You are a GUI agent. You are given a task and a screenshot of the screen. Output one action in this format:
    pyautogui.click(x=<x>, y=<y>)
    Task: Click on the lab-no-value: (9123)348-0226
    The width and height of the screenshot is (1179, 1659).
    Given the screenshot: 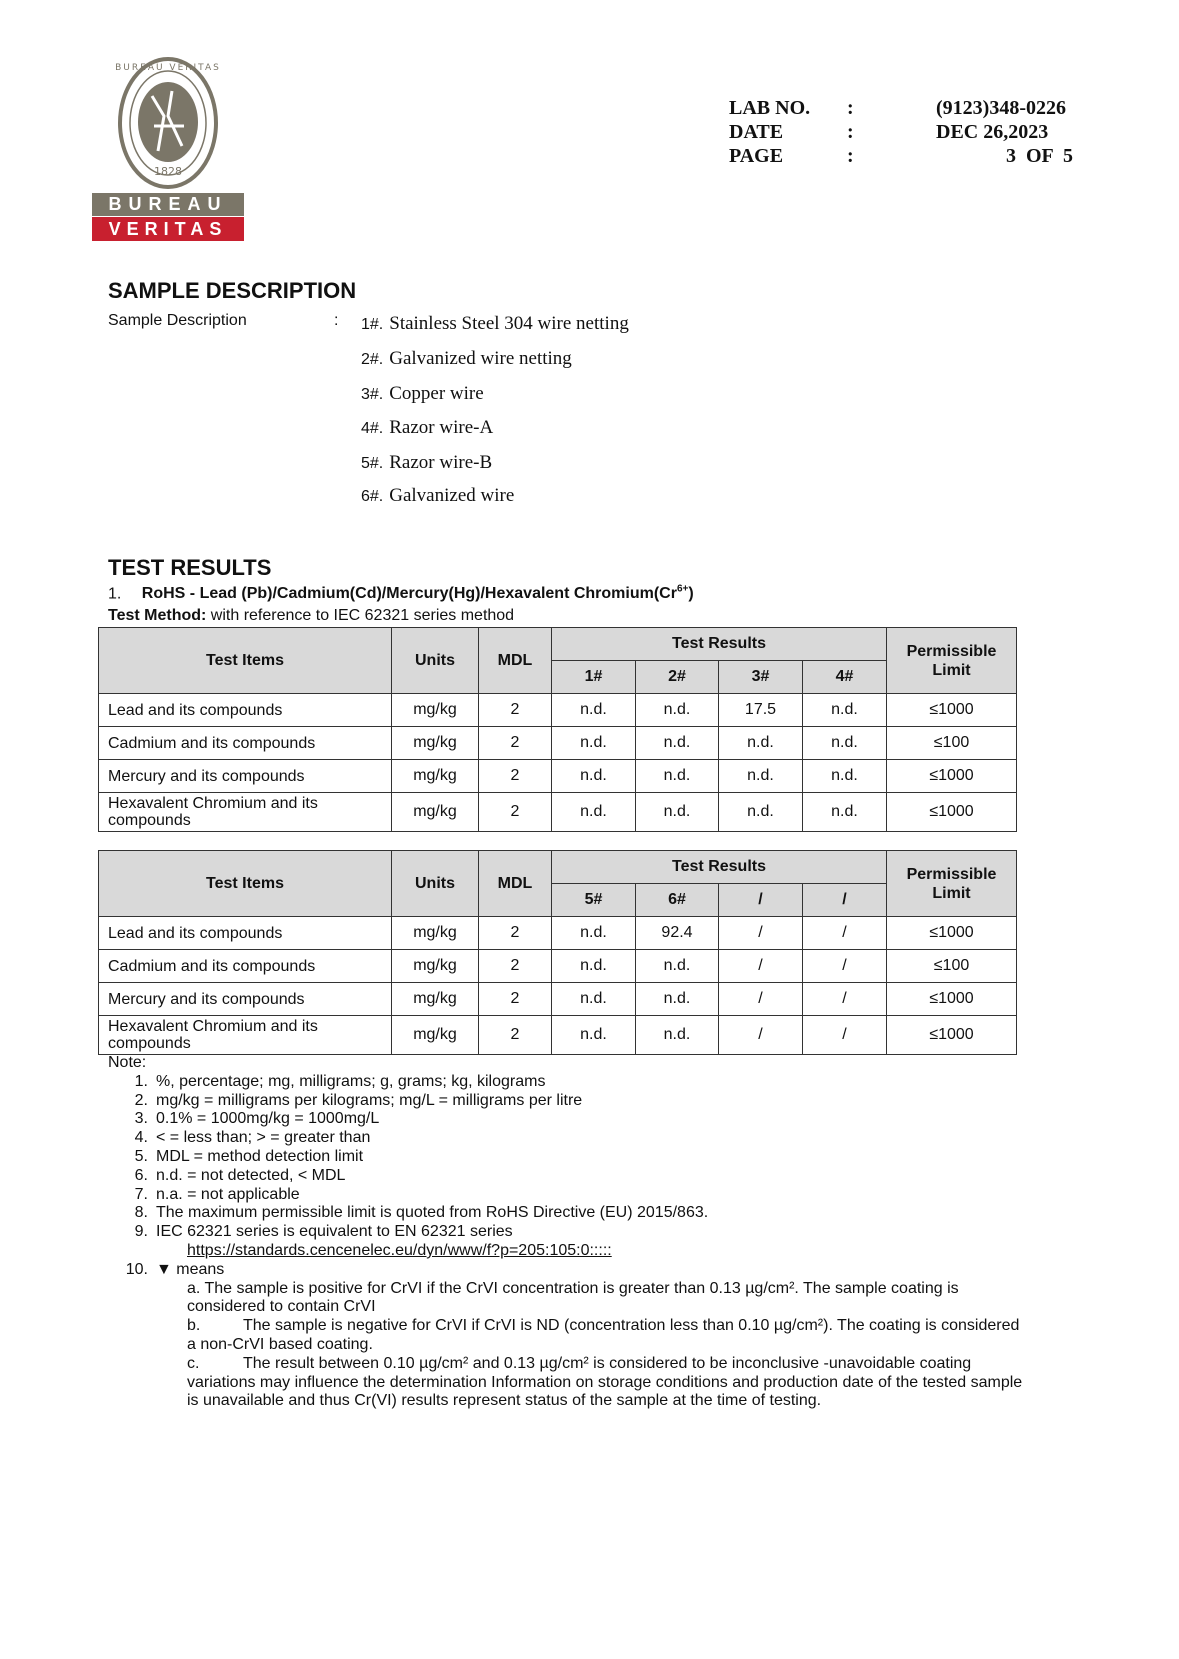 What is the action you would take?
    pyautogui.click(x=1001, y=108)
    